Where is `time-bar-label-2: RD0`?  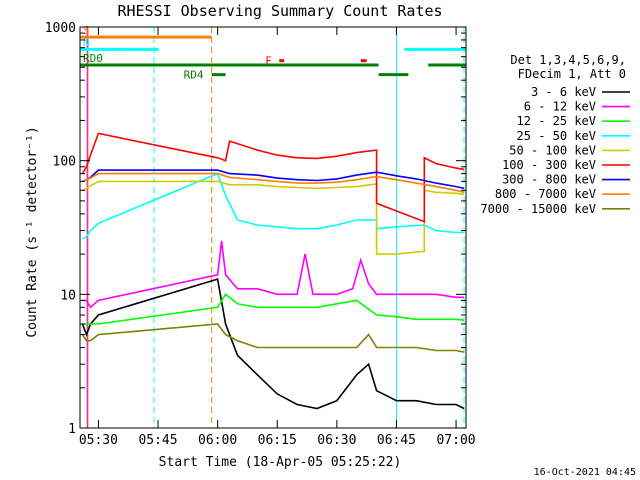
time-bar-label-2: RD0 is located at coordinates (93, 58).